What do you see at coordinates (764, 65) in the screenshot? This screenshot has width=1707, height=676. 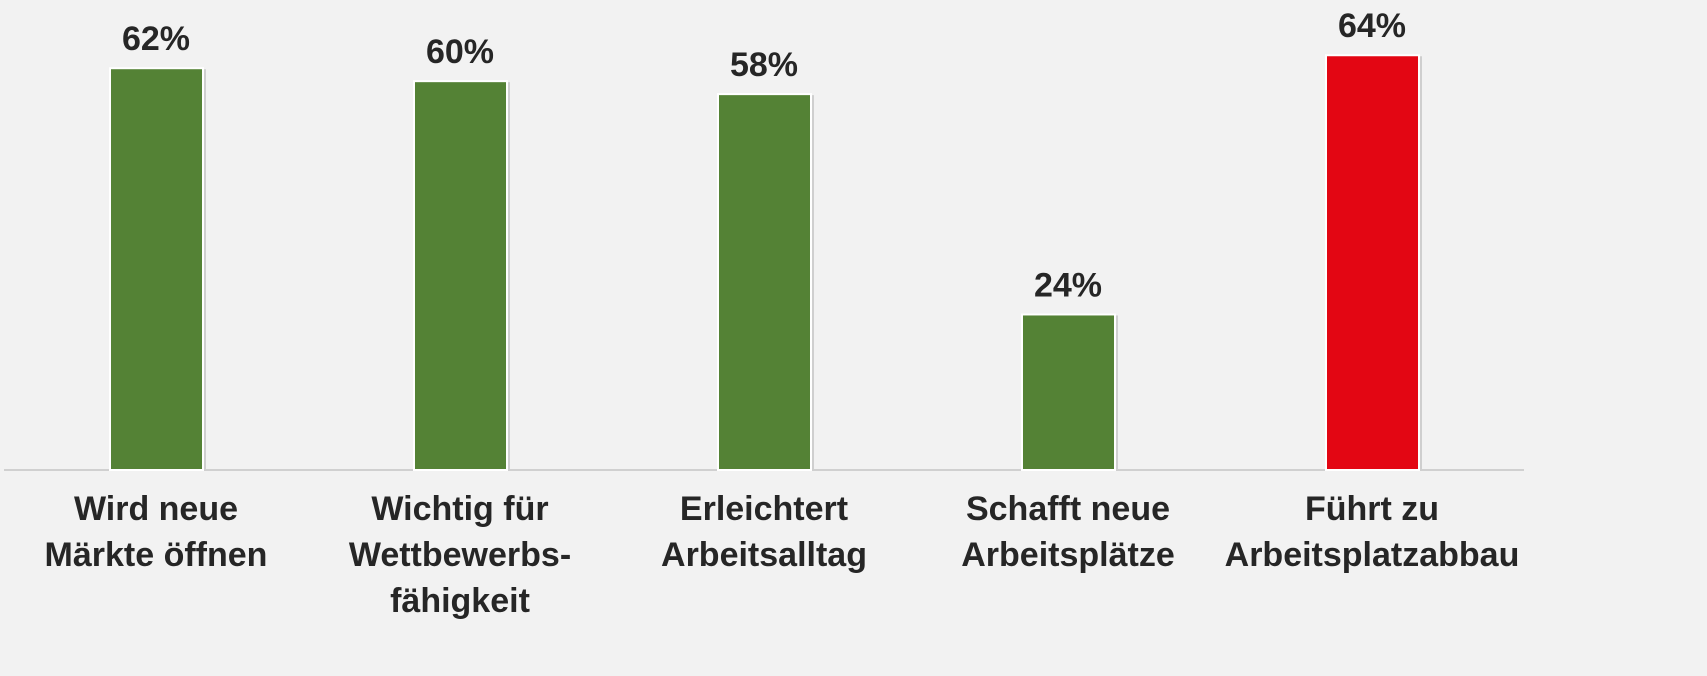 I see `value-label: 58%` at bounding box center [764, 65].